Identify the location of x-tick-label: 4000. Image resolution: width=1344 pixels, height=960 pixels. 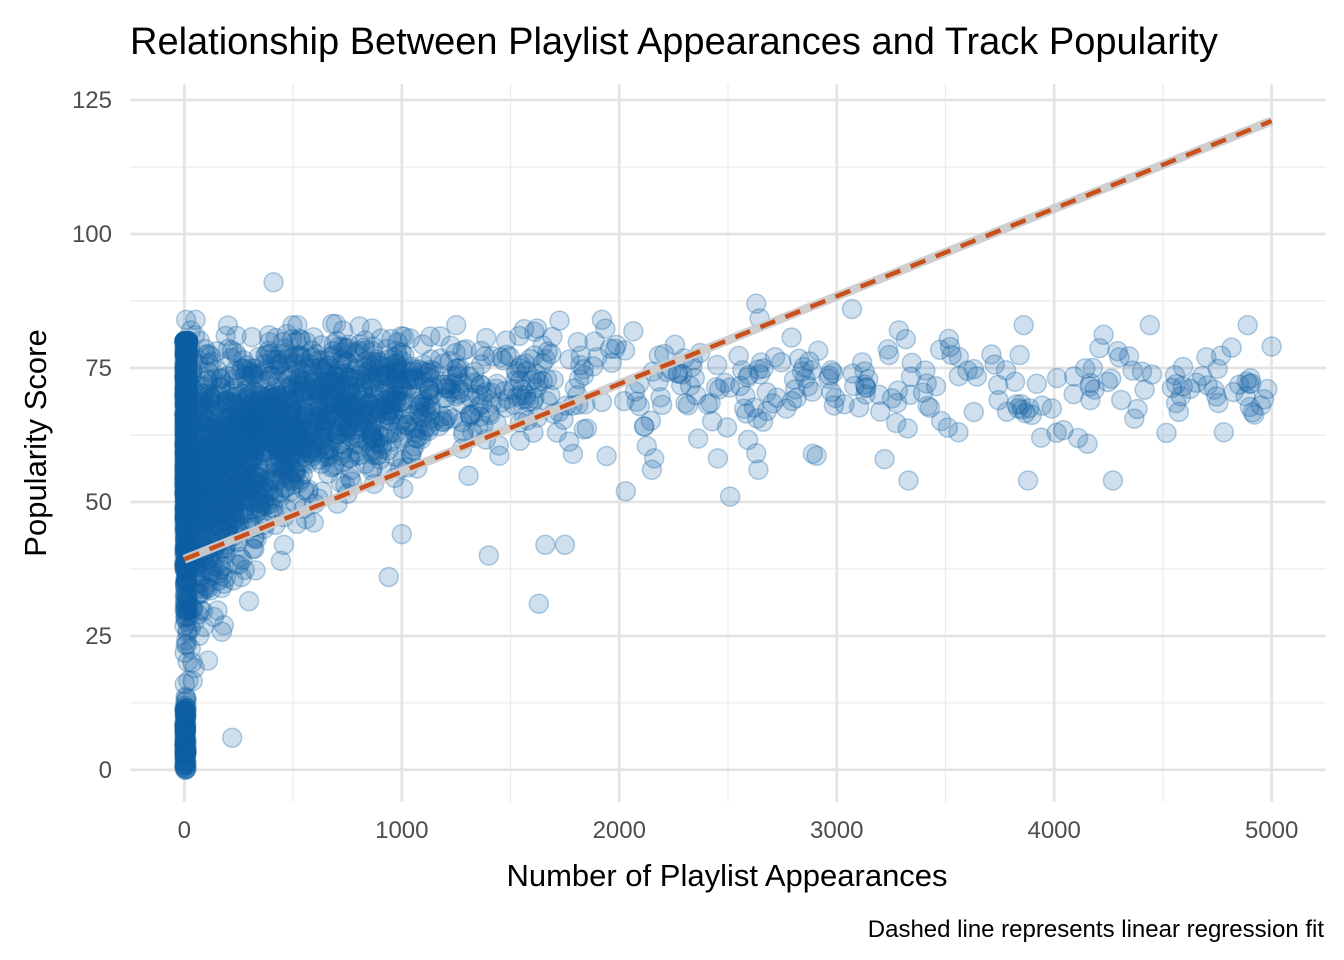
(1053, 830).